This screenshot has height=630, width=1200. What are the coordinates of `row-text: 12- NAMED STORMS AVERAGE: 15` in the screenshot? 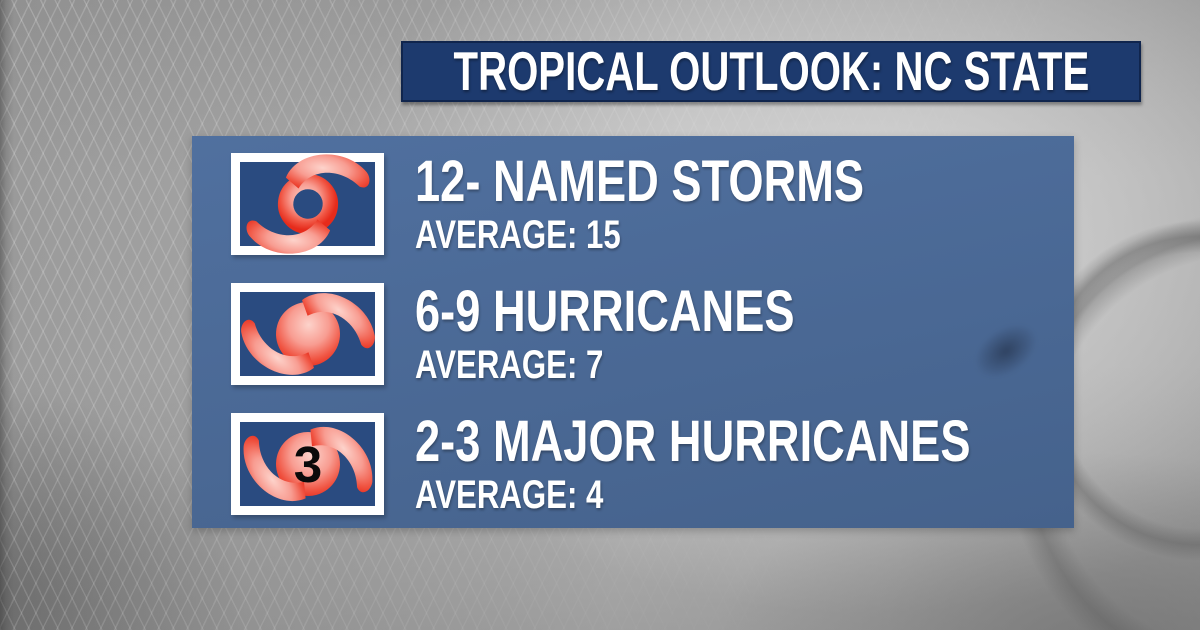 It's located at (703, 203).